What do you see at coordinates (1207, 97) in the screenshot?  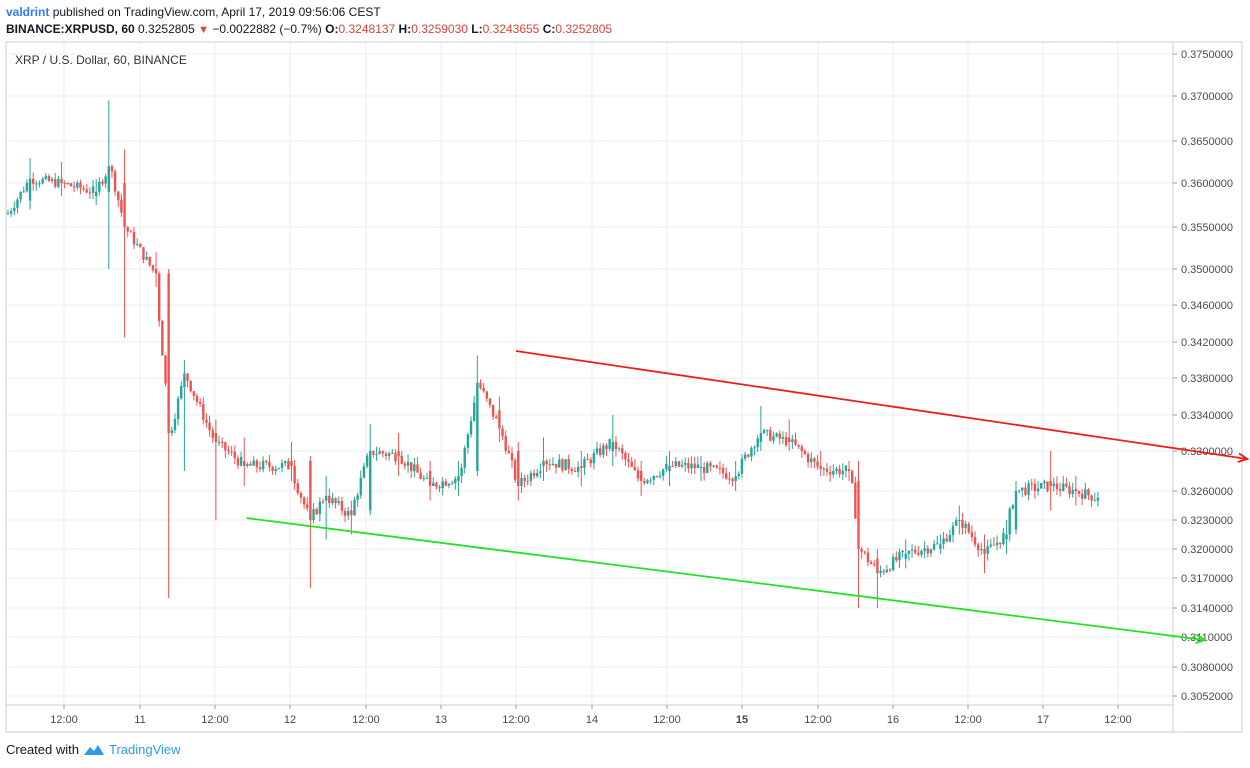 I see `y-tick-label: 0.3700000` at bounding box center [1207, 97].